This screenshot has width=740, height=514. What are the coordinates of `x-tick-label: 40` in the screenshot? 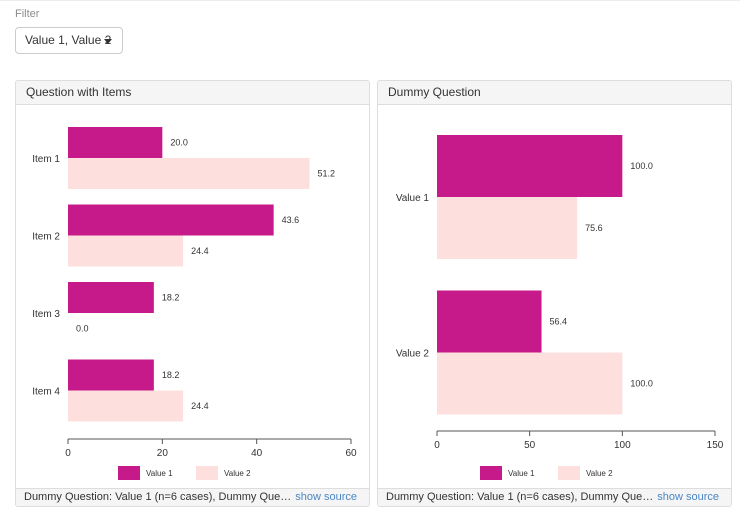 It's located at (257, 453).